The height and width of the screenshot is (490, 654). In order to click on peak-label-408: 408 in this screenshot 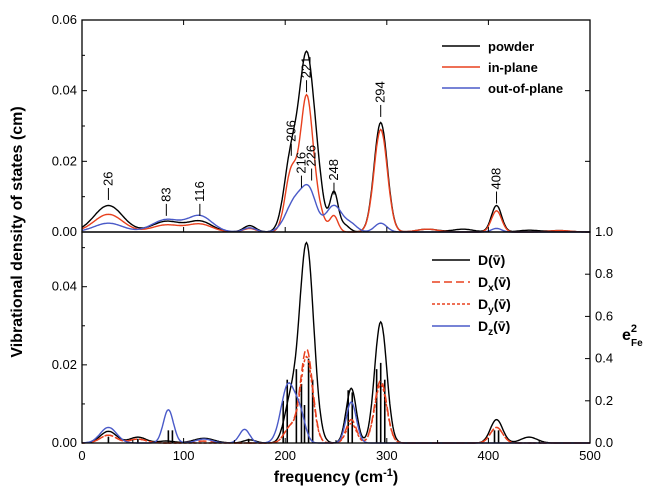, I will do `click(496, 179)`.